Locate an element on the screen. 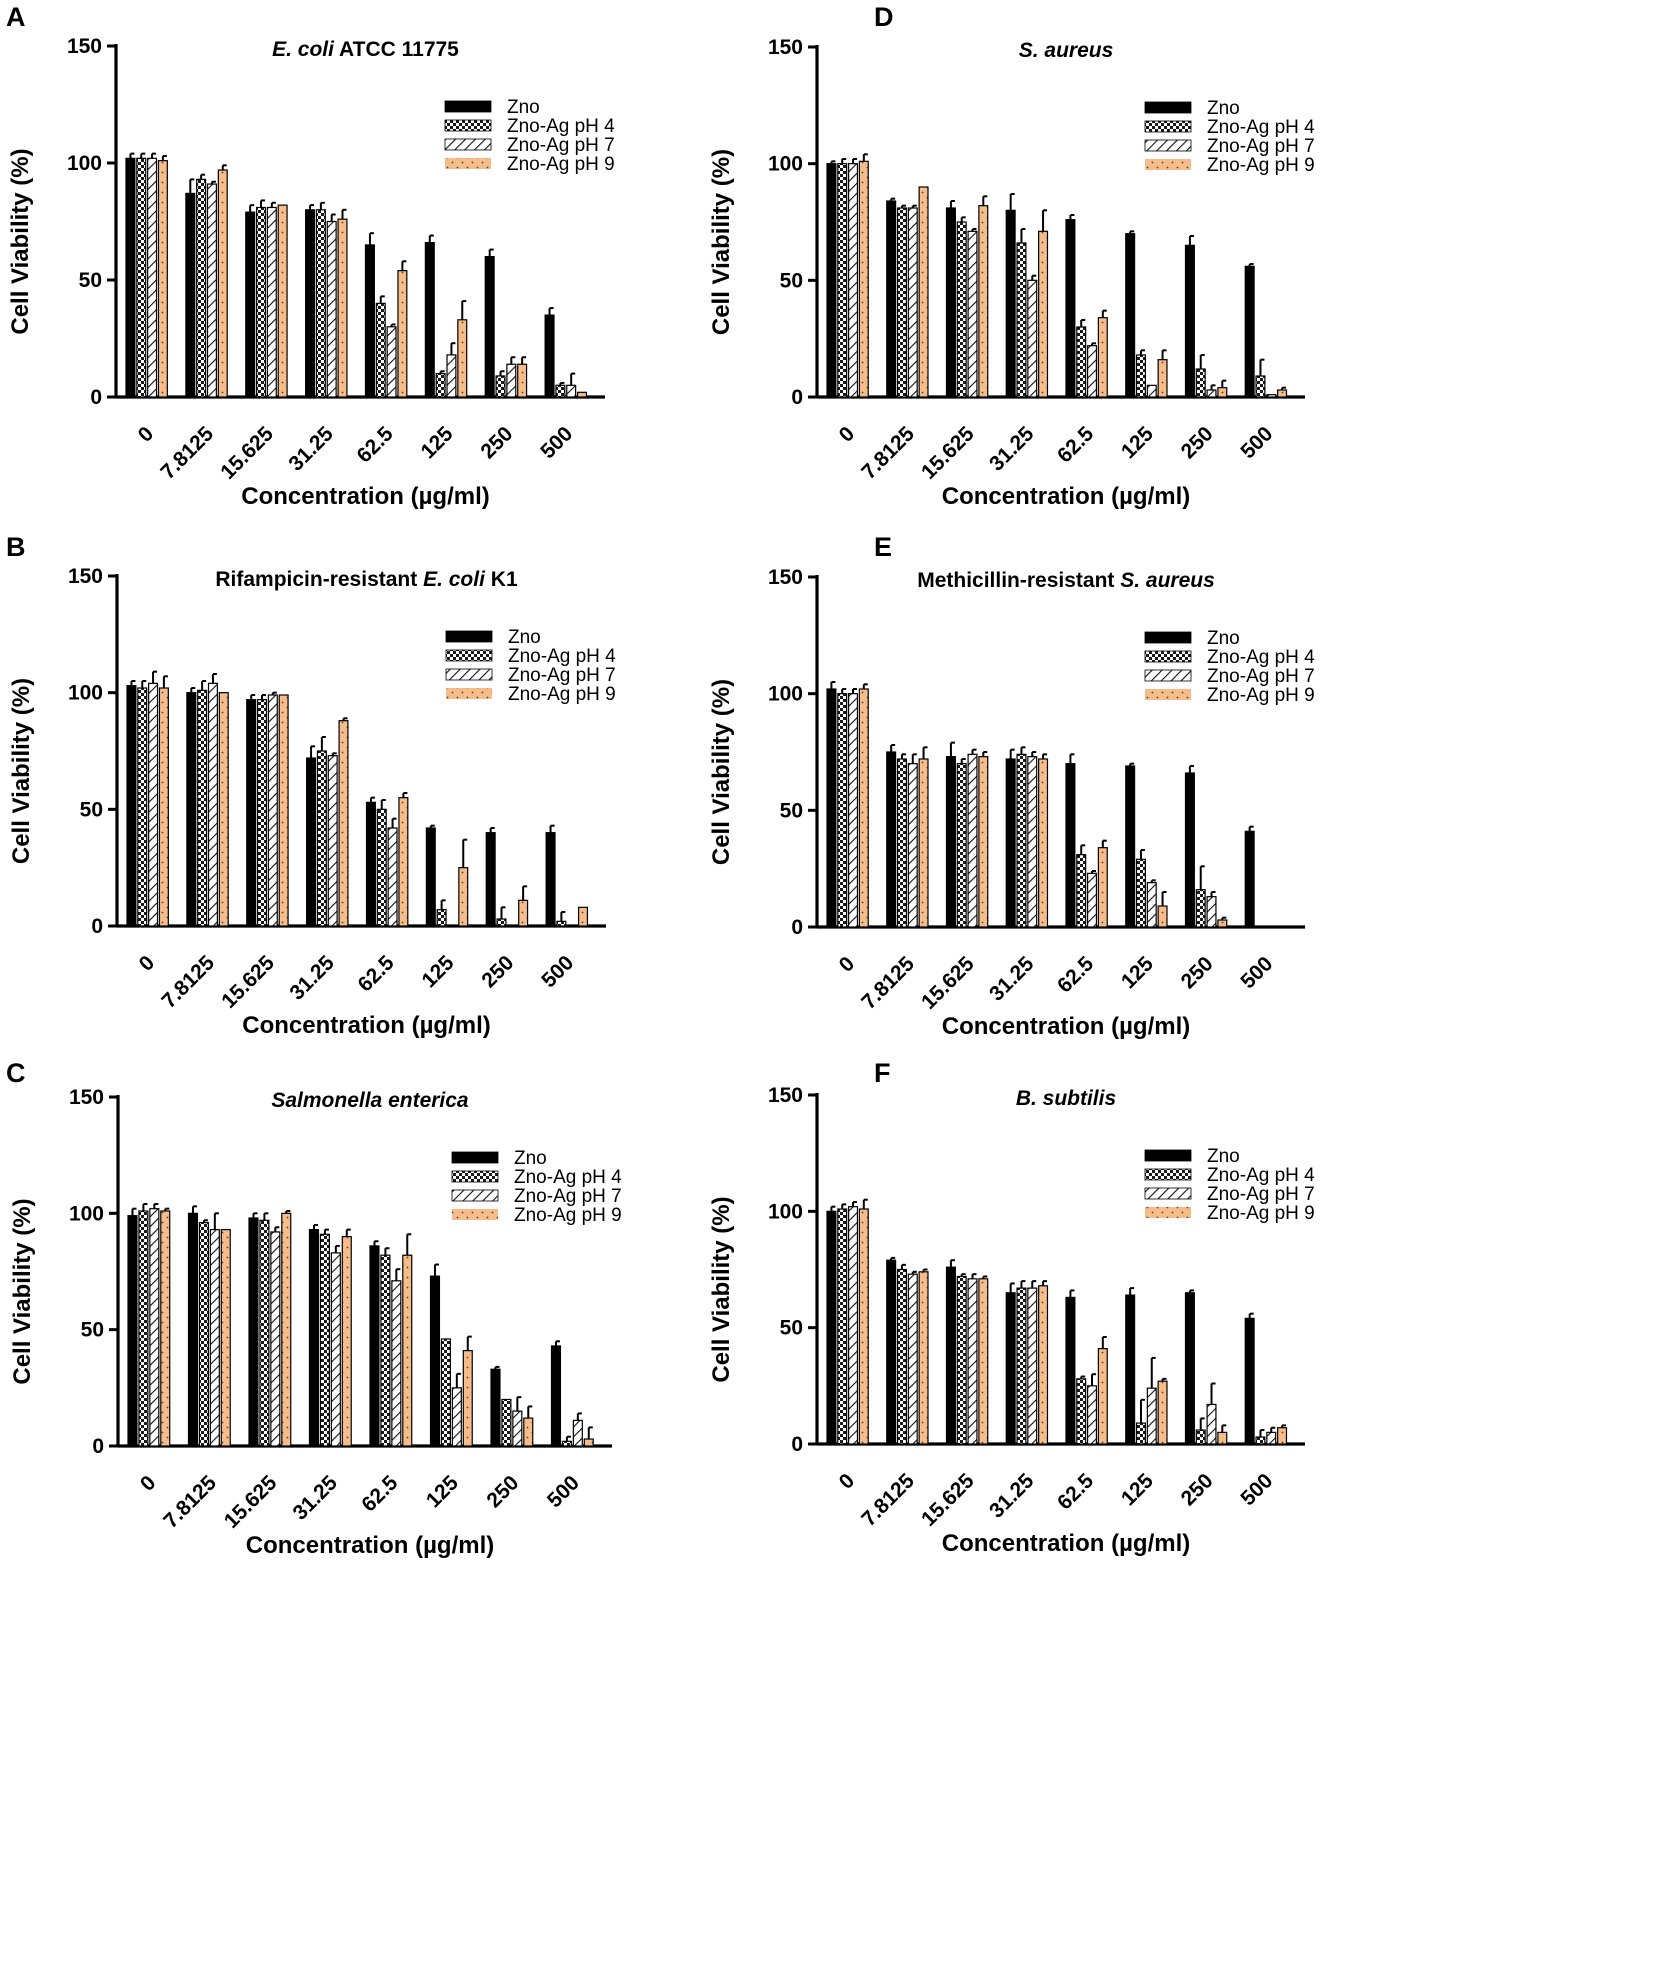  x-tick-label: 0 is located at coordinates (847, 964).